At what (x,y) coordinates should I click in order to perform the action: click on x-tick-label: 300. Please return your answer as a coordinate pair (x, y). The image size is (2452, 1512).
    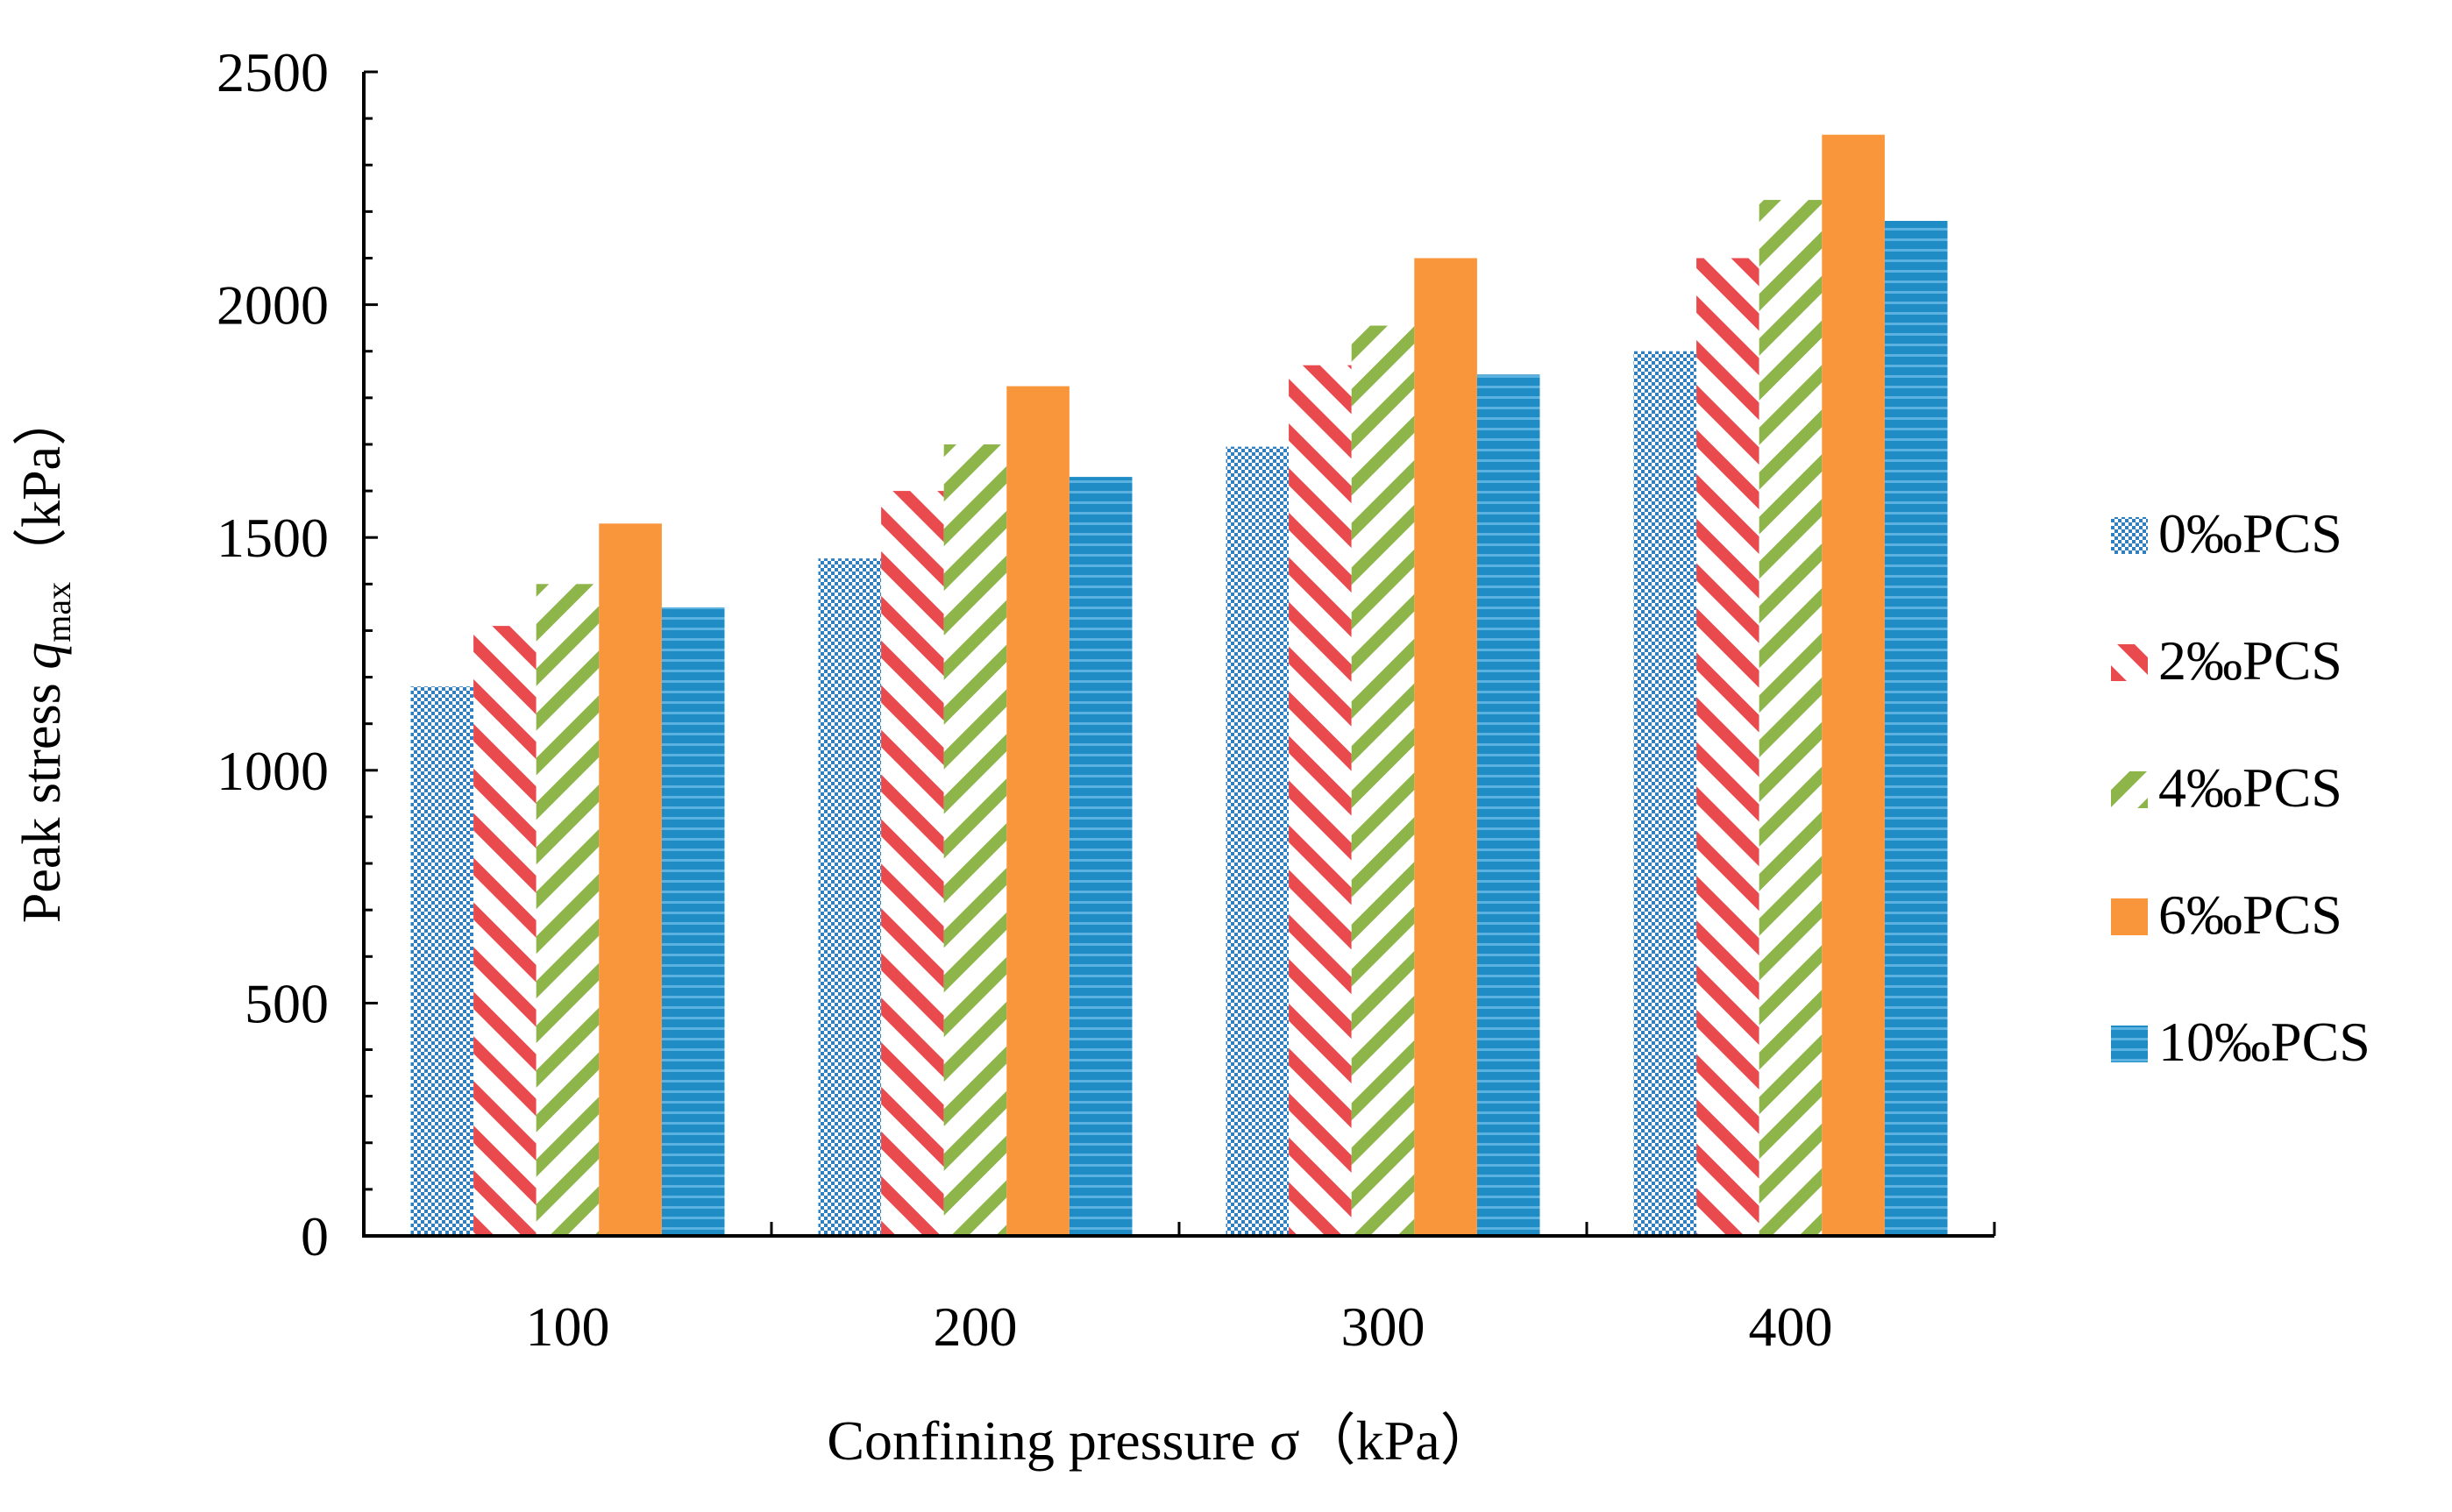
    Looking at the image, I should click on (1383, 1326).